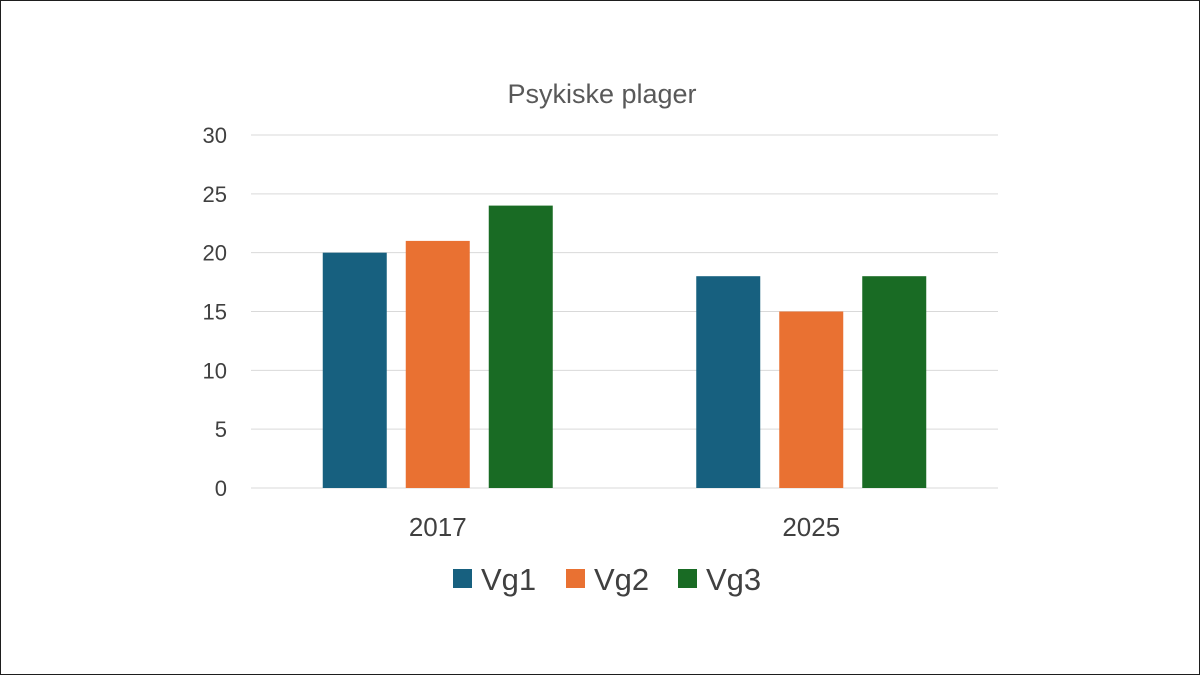 Image resolution: width=1200 pixels, height=675 pixels. I want to click on bar-vg2-2017, so click(437, 364).